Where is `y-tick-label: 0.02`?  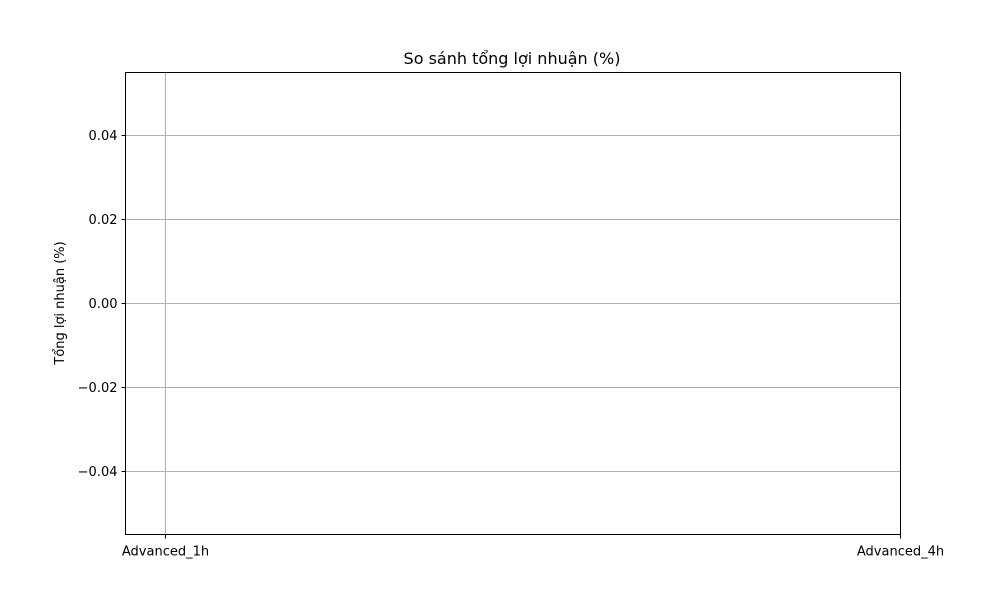
y-tick-label: 0.02 is located at coordinates (103, 220).